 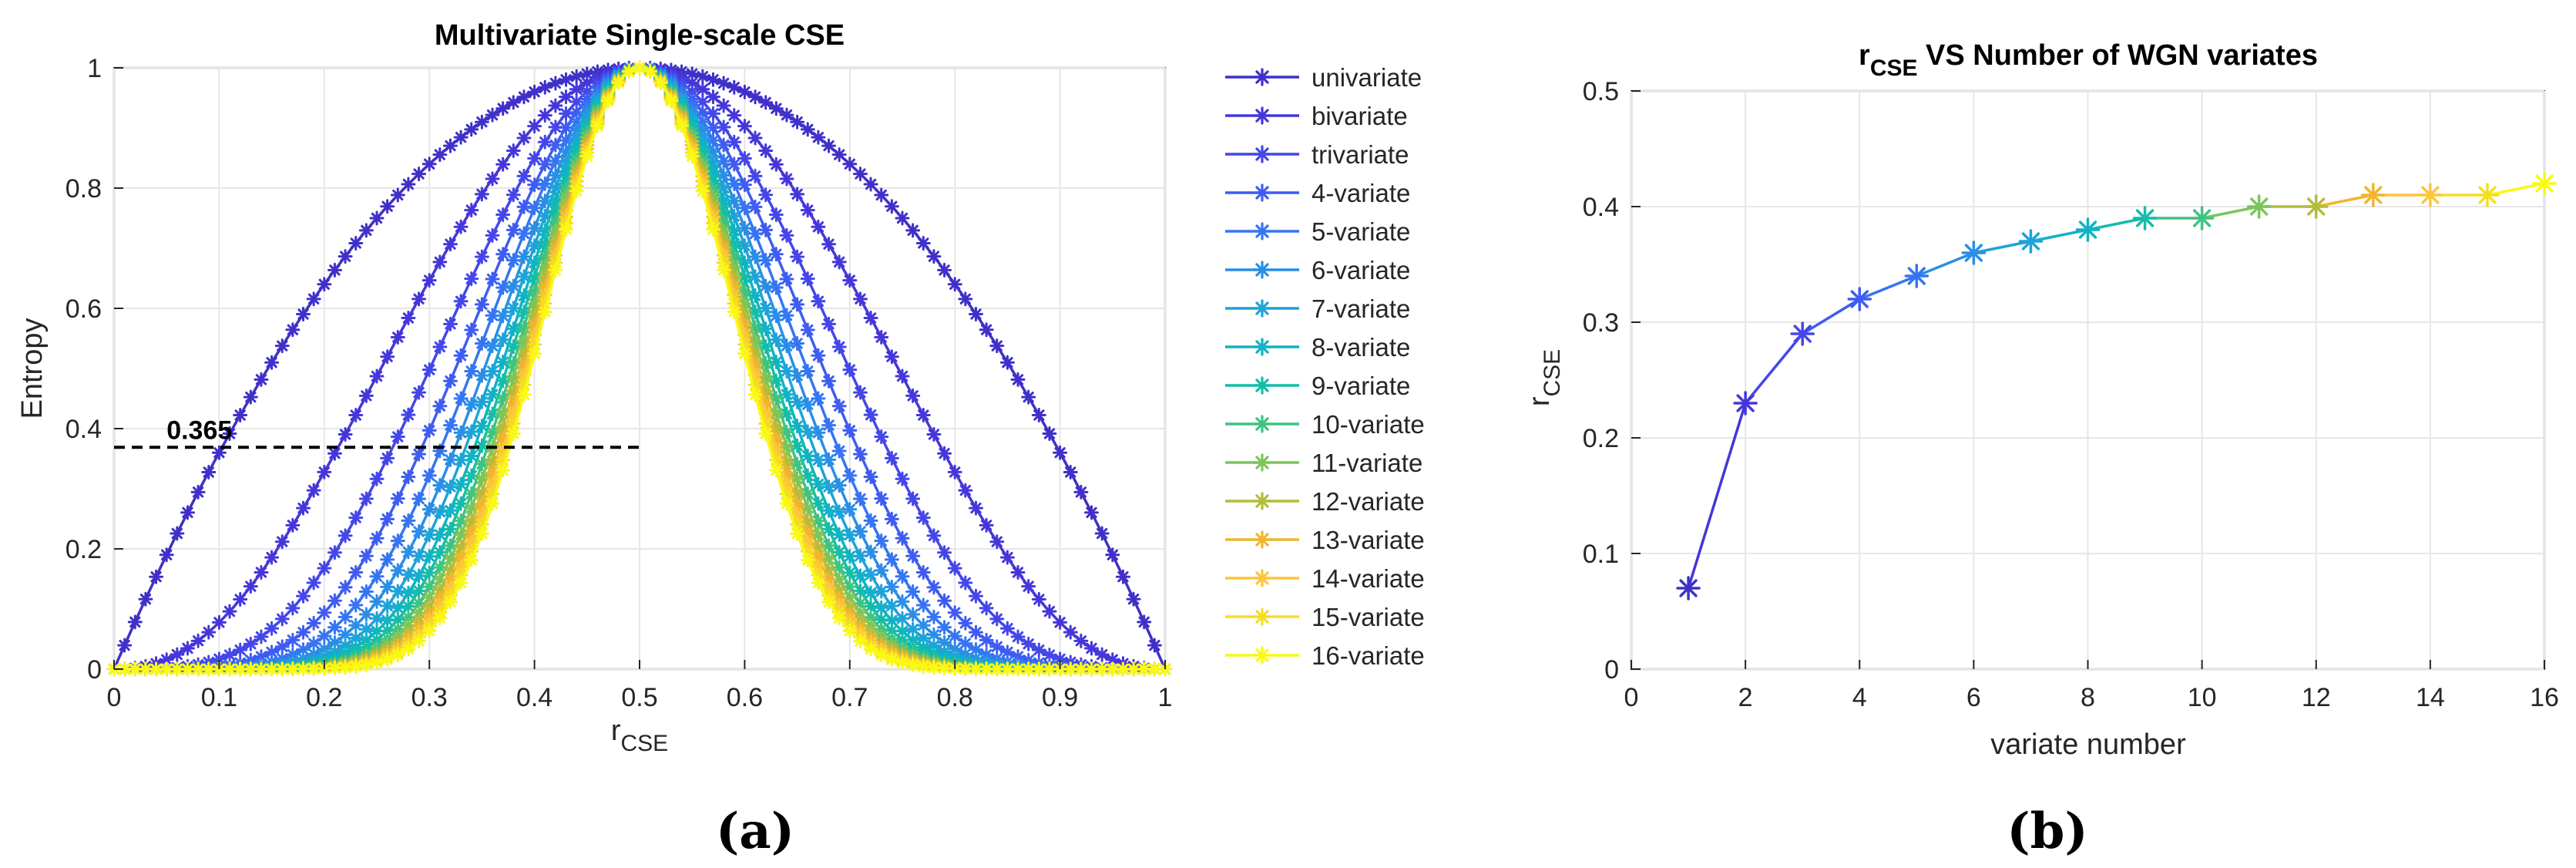 I want to click on panel-a-ylabel: Entropy, so click(x=32, y=369).